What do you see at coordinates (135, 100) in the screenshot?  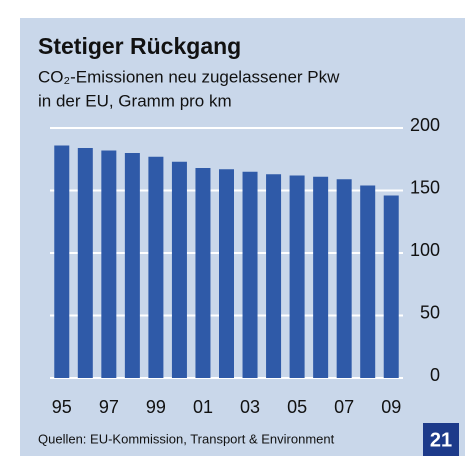 I see `chart-subtitle: in der EU, Gramm pro km` at bounding box center [135, 100].